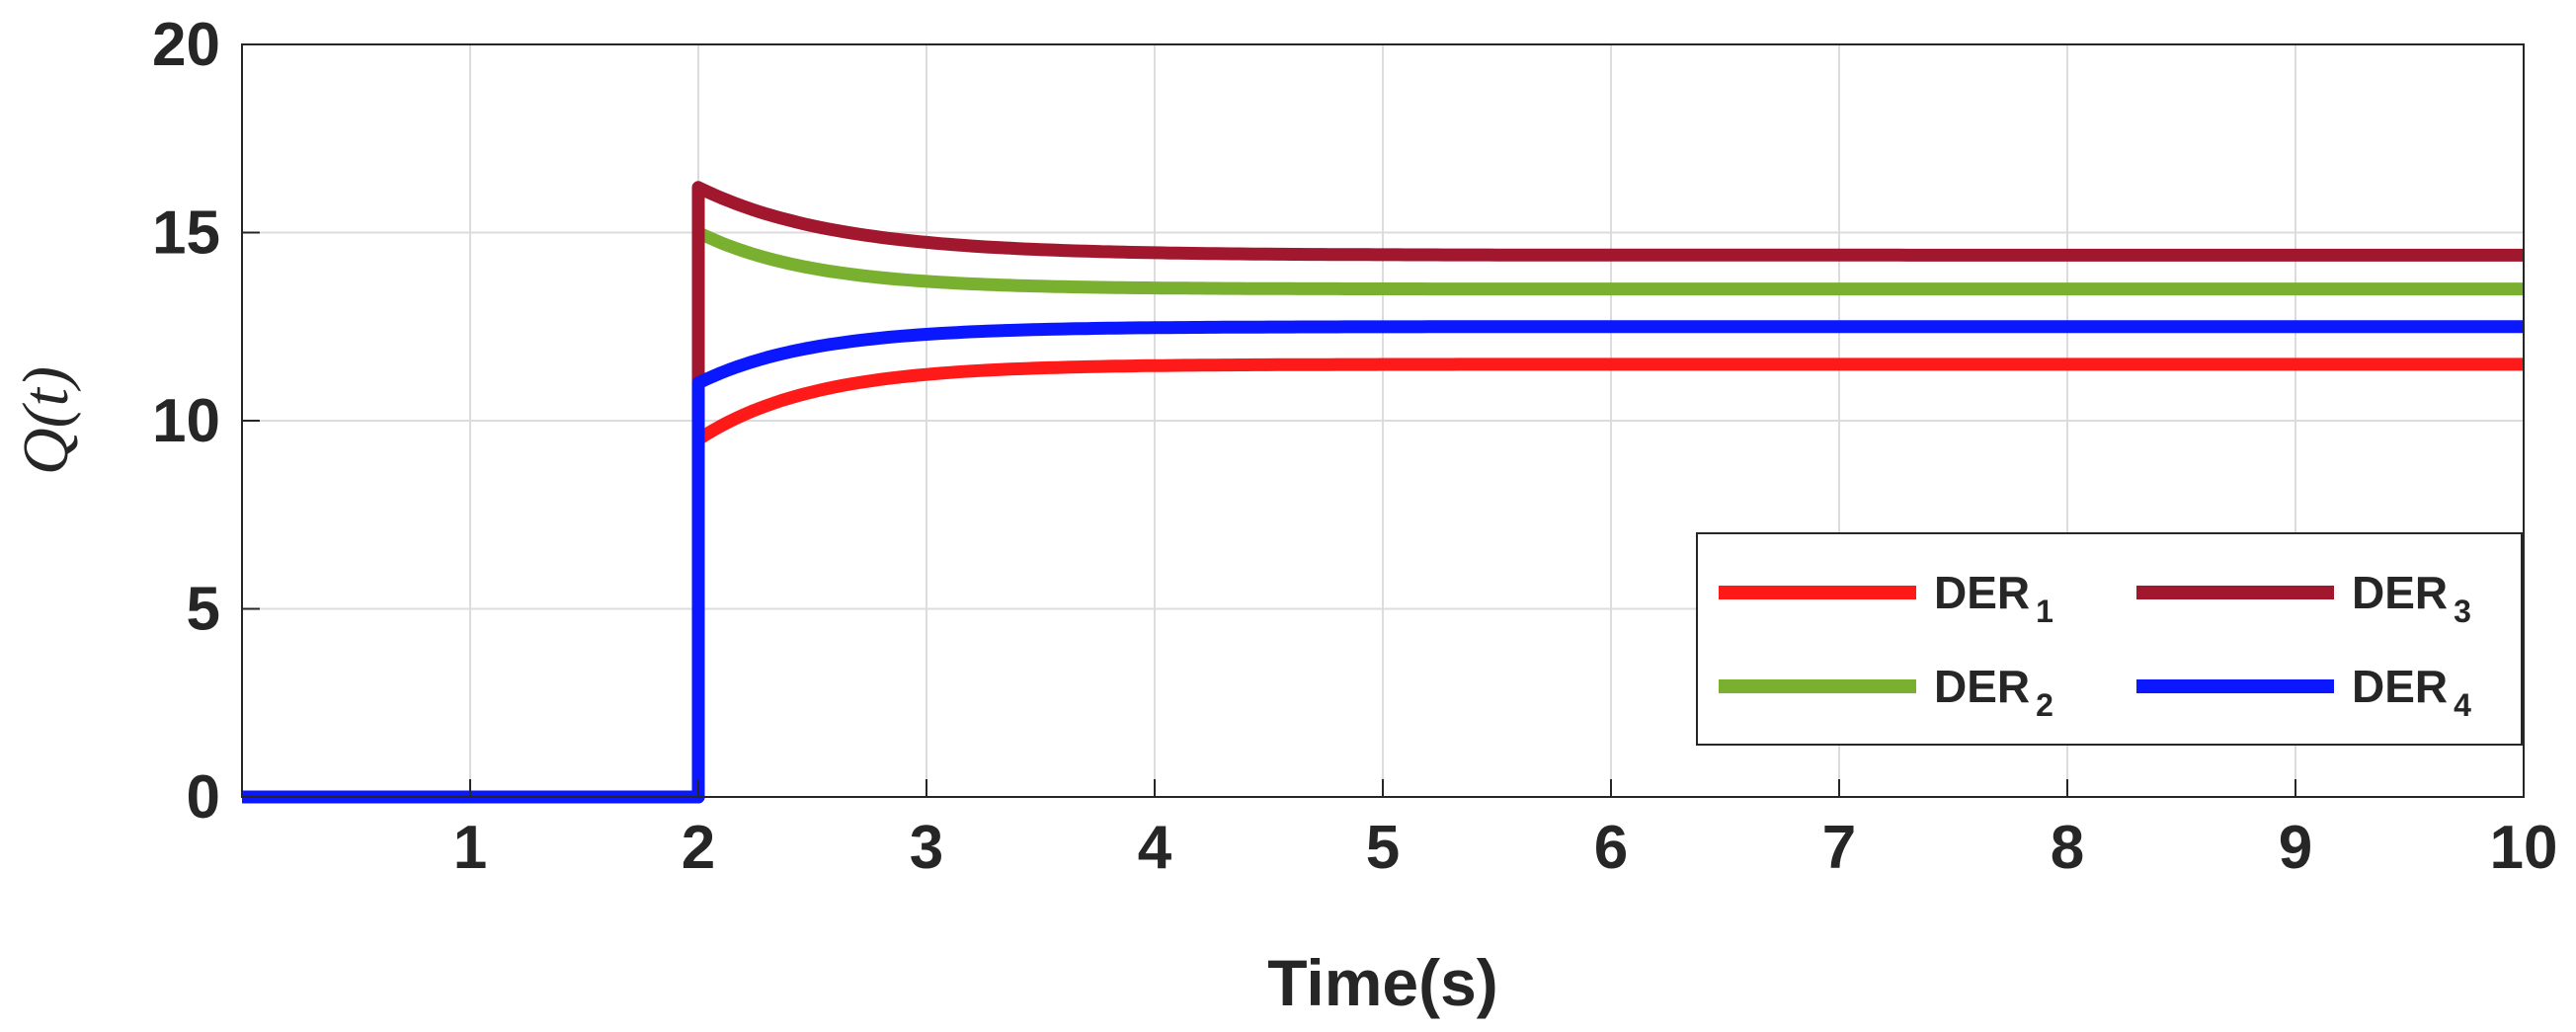 This screenshot has height=1032, width=2576. What do you see at coordinates (186, 233) in the screenshot?
I see `y-tick-label-3: 15` at bounding box center [186, 233].